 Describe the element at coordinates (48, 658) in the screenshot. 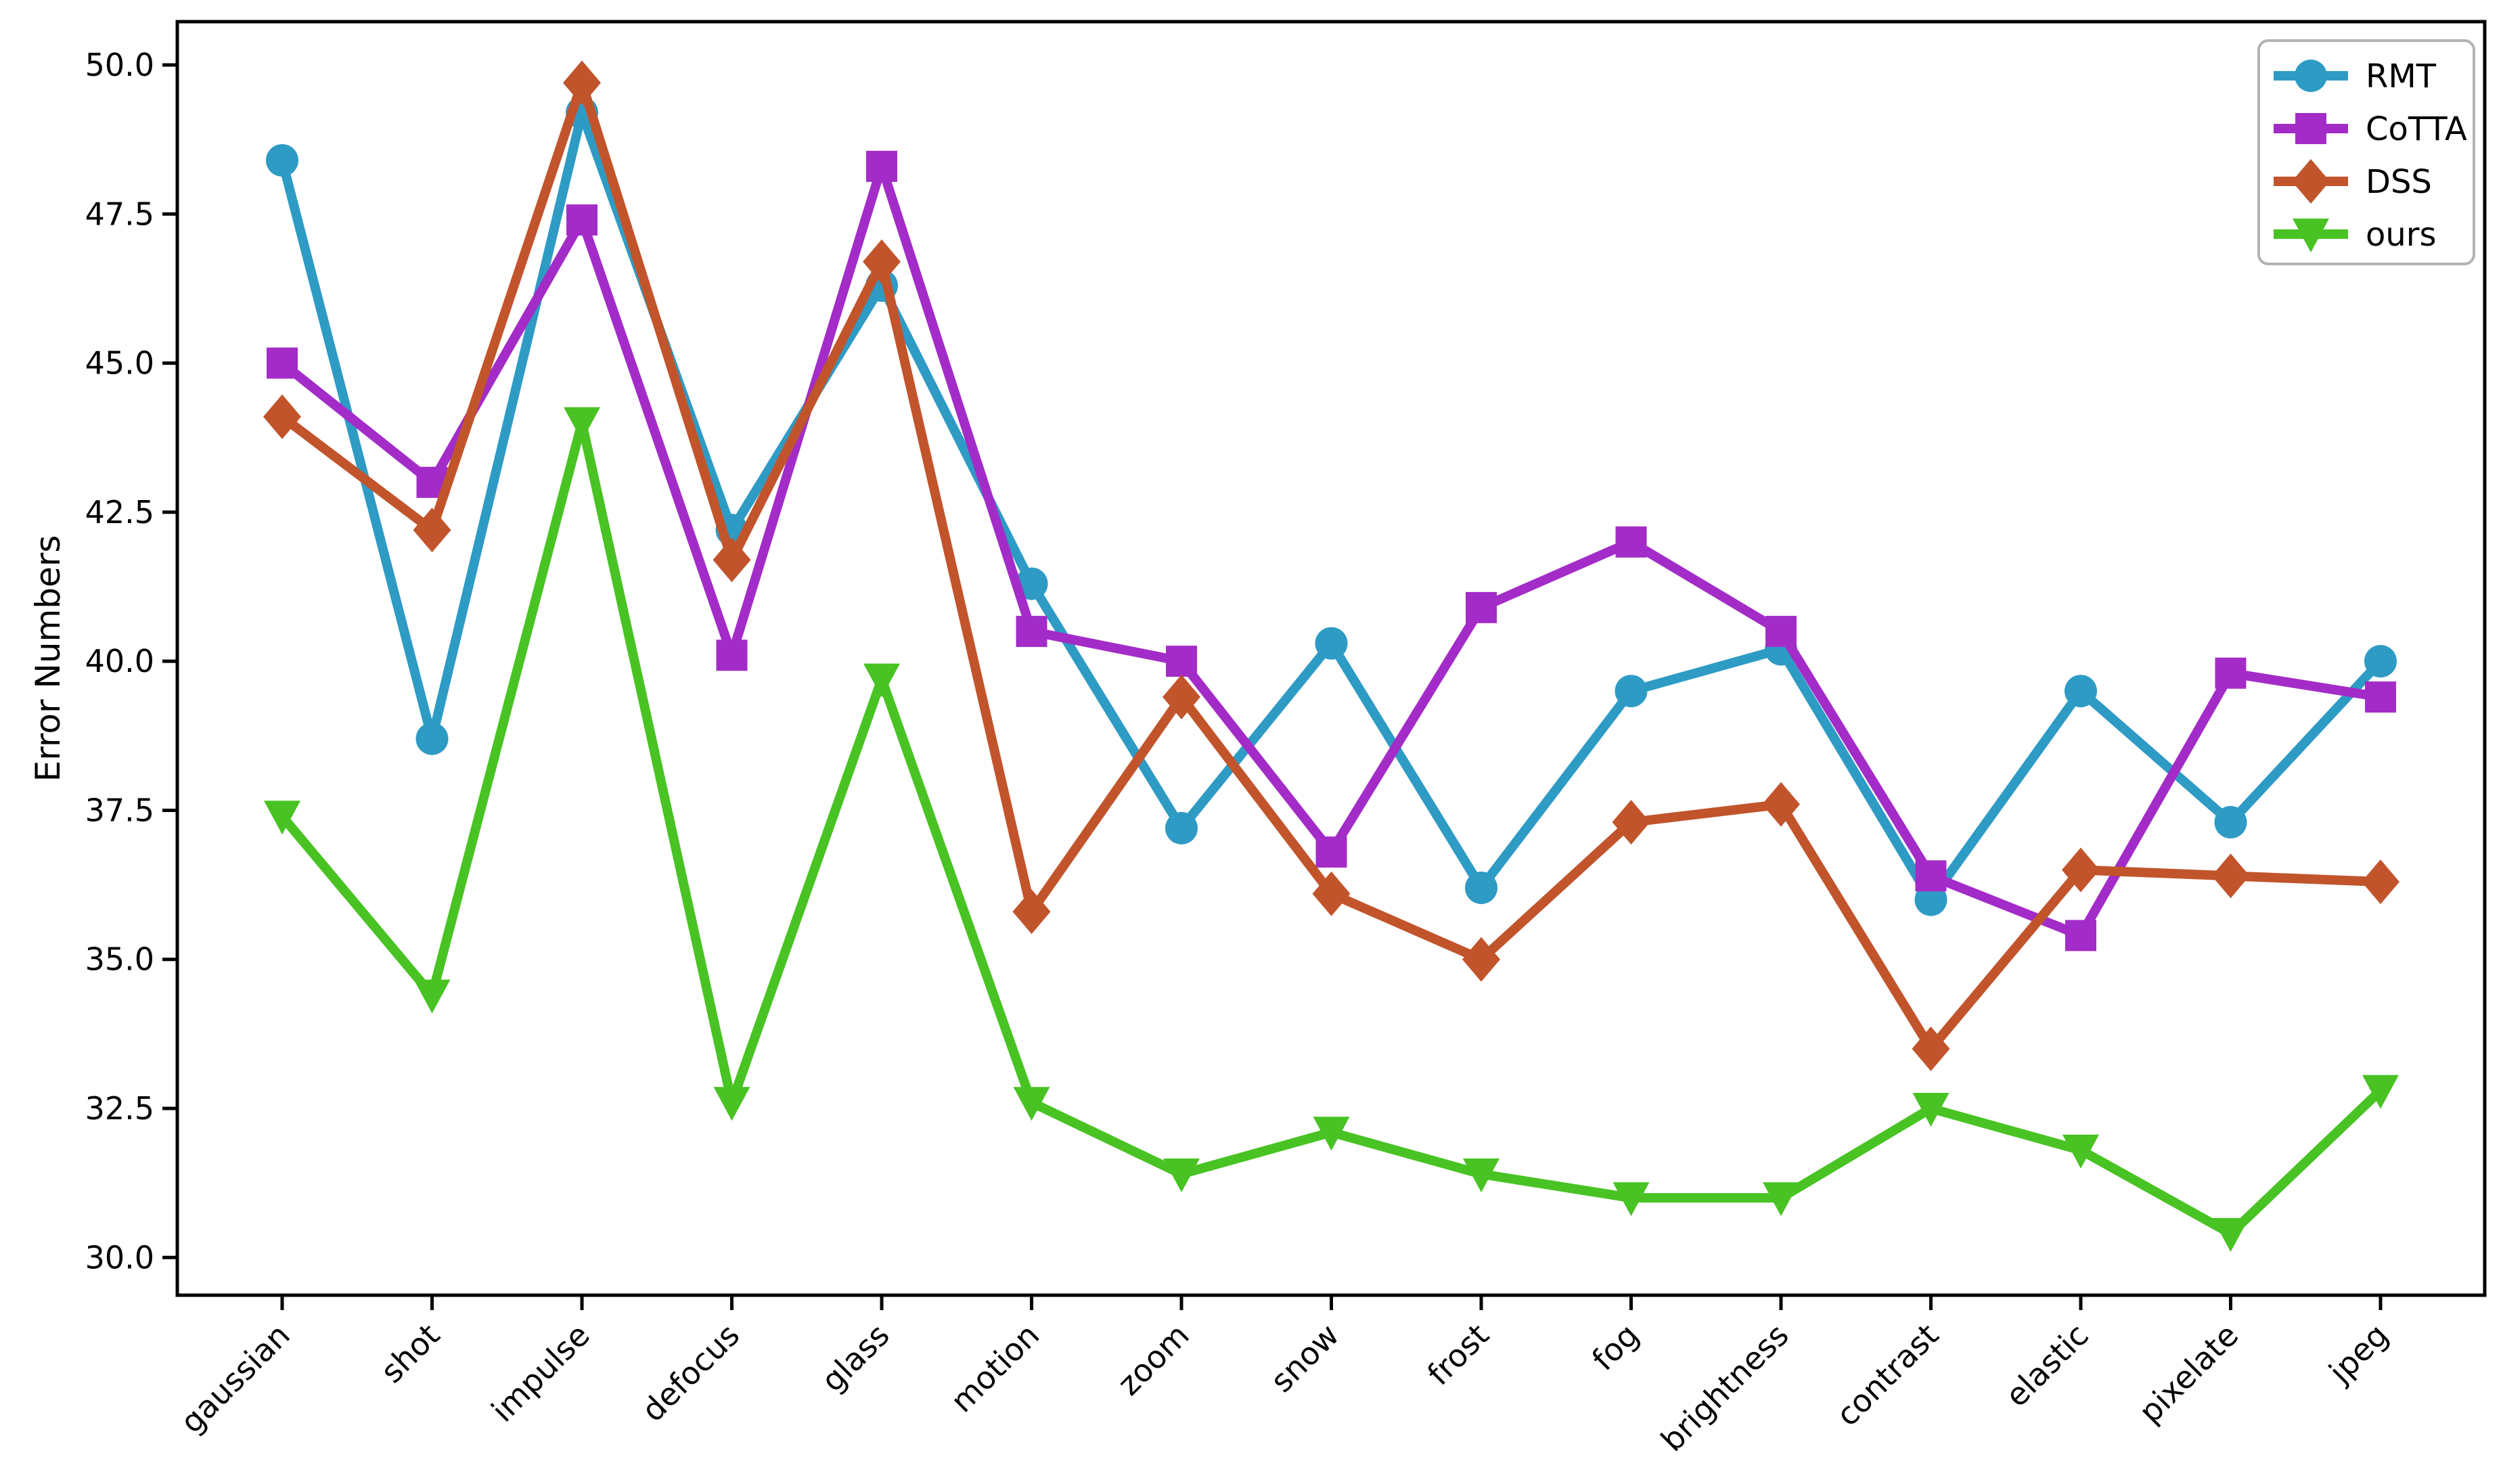

I see `y-axis-label: Error Numbers` at that location.